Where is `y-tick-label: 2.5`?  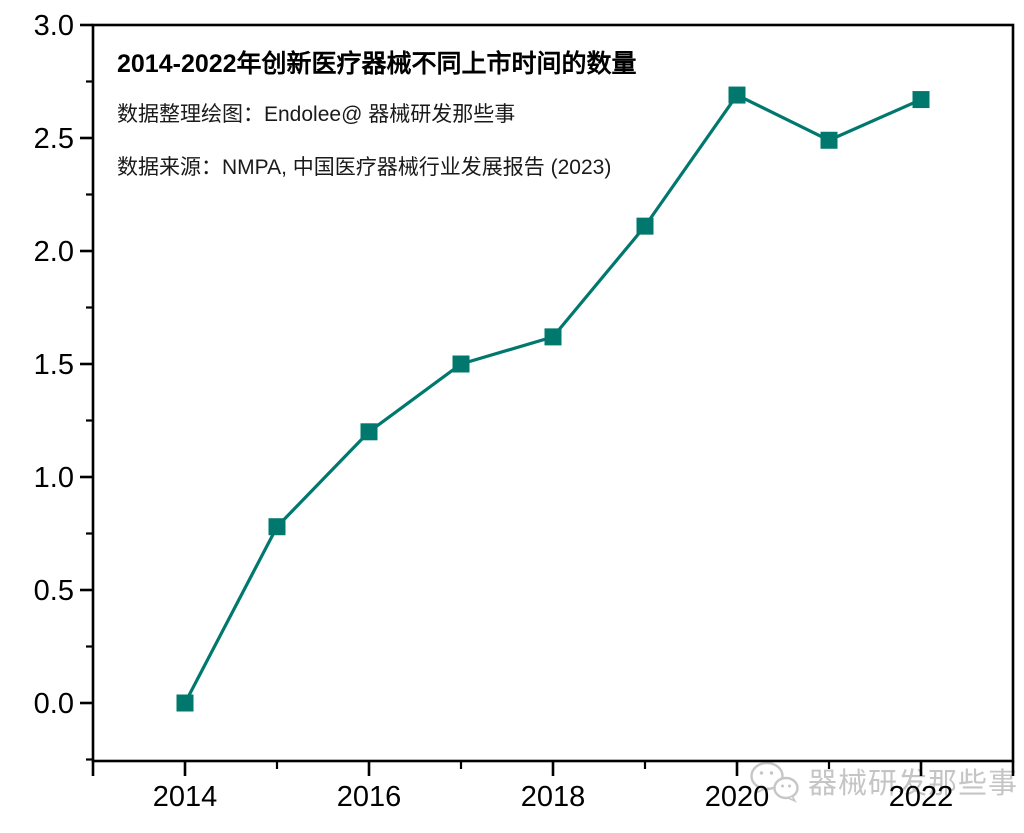
y-tick-label: 2.5 is located at coordinates (54, 139).